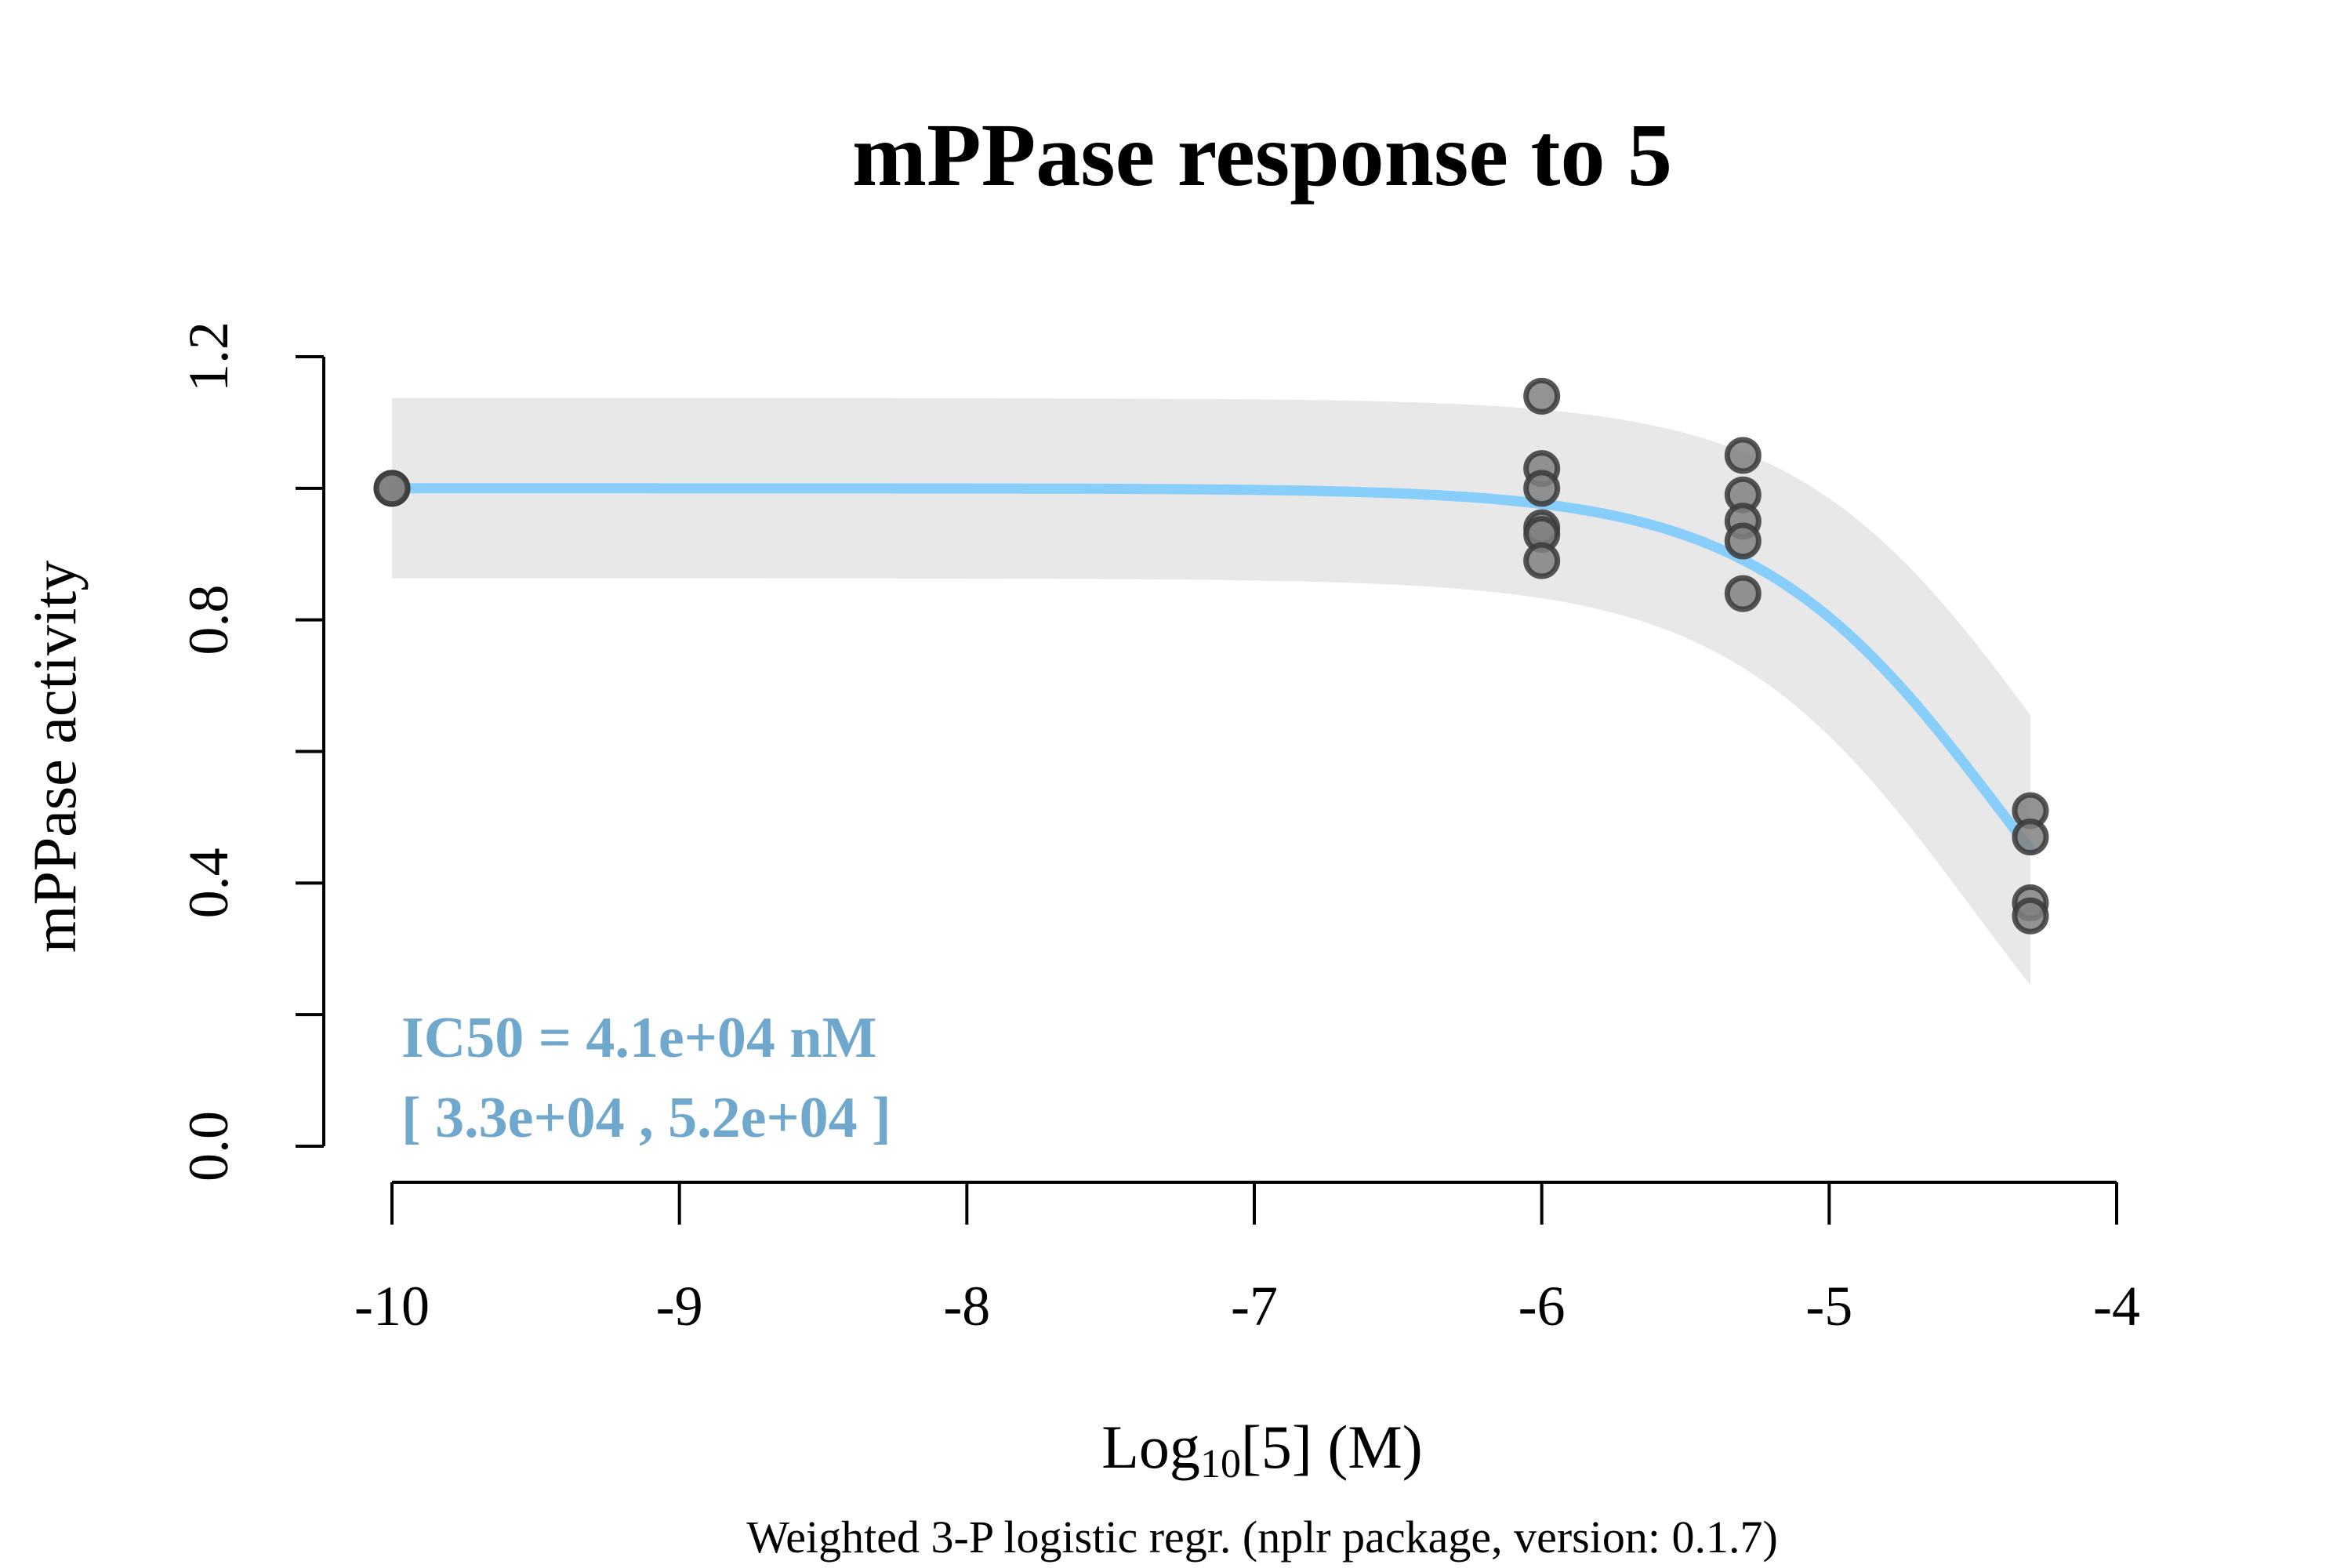  Describe the element at coordinates (1220, 1464) in the screenshot. I see `x-axis-label-subscript: 10` at that location.